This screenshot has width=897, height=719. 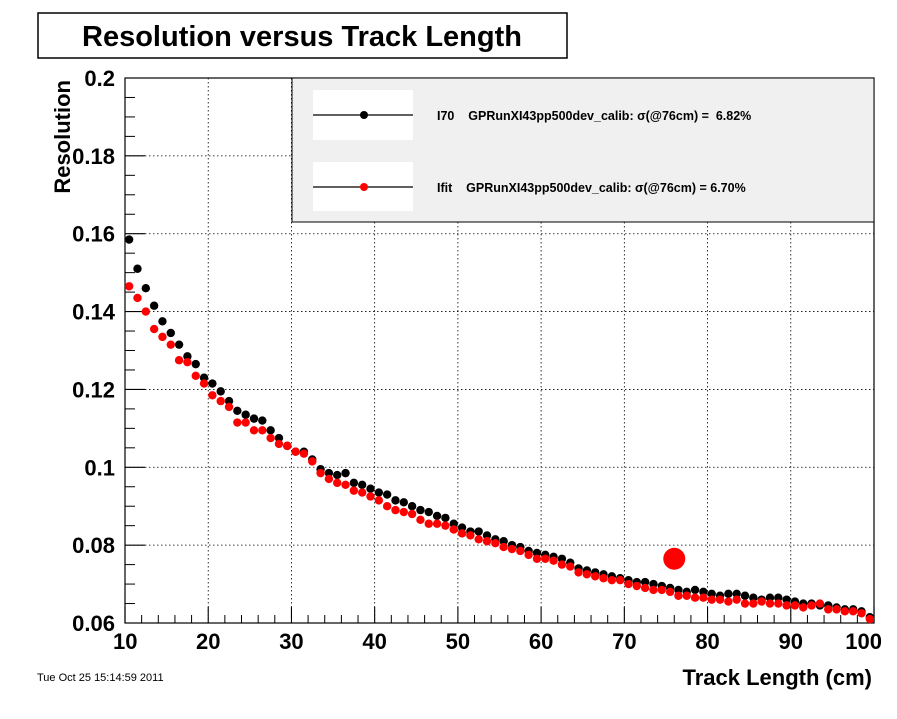 I want to click on legend-marker-ifit, so click(x=364, y=187).